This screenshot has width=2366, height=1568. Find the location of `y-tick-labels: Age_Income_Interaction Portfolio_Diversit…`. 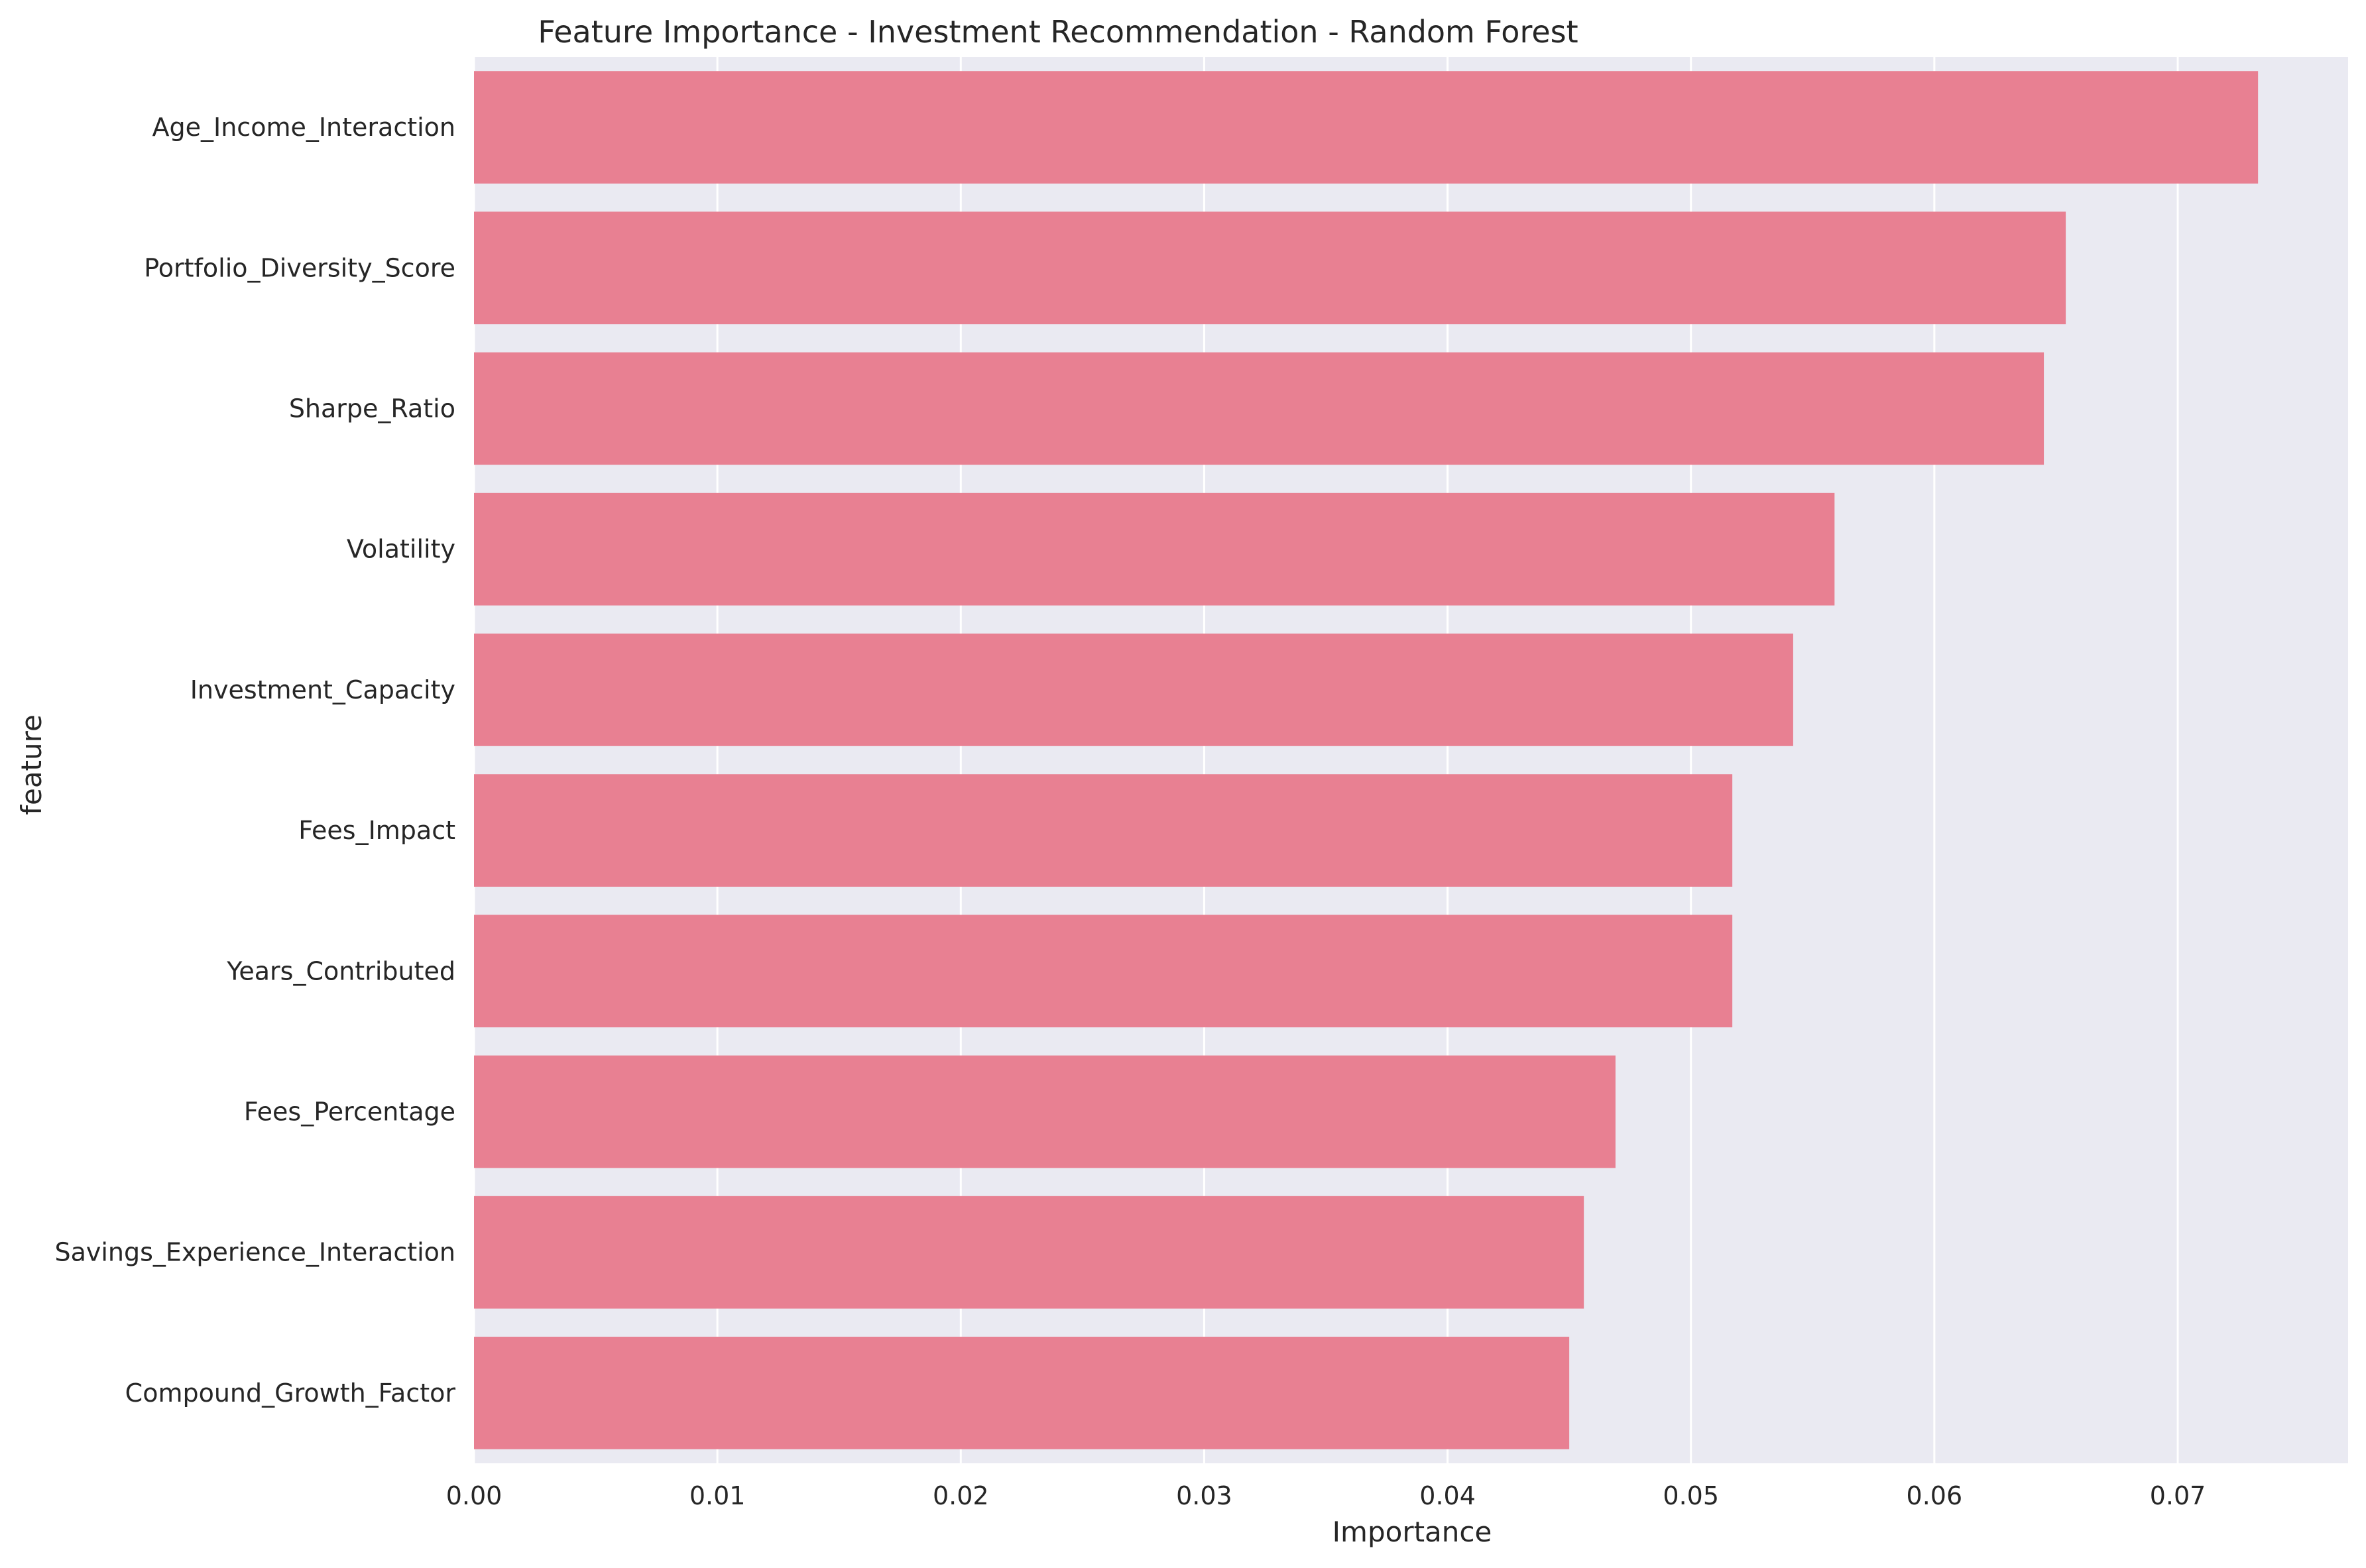

y-tick-labels: Age_Income_Interaction Portfolio_Diversit… is located at coordinates (255, 760).